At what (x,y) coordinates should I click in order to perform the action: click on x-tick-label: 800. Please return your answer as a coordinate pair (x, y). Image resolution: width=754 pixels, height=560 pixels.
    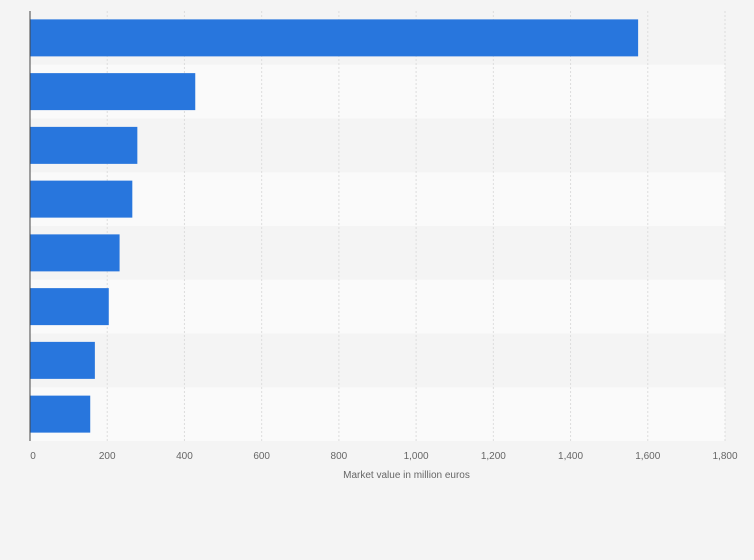
    Looking at the image, I should click on (339, 456).